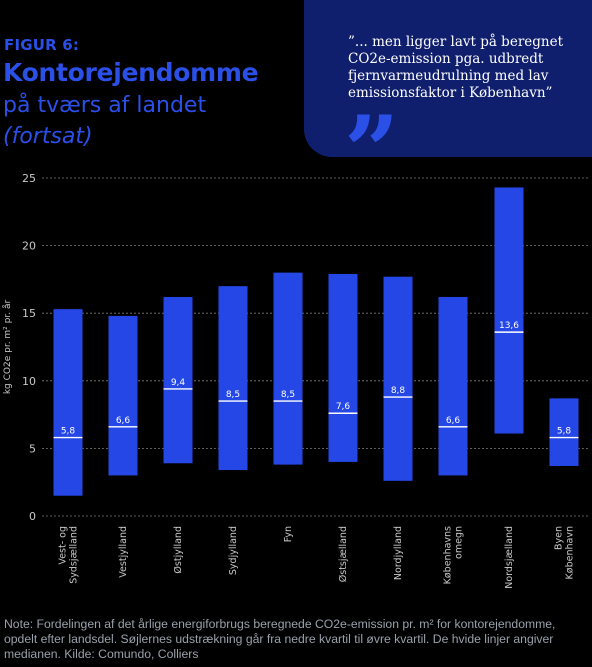  I want to click on y-tick-label: 20, so click(29, 246).